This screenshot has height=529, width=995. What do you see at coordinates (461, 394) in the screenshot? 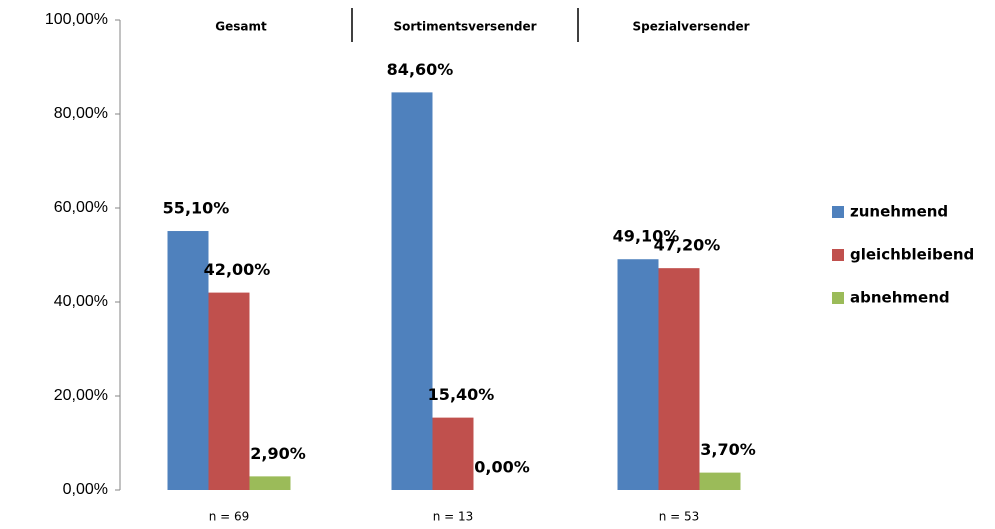
I see `data-label: 15,40%` at bounding box center [461, 394].